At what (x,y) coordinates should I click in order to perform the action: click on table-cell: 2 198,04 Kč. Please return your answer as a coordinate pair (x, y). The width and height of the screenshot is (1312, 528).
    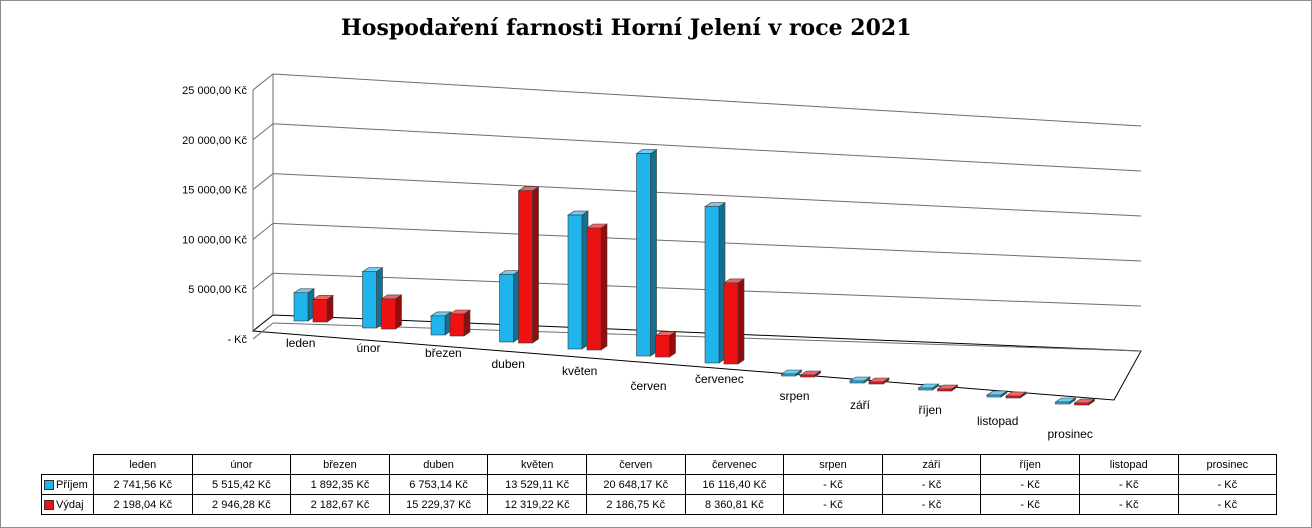
    Looking at the image, I should click on (143, 504).